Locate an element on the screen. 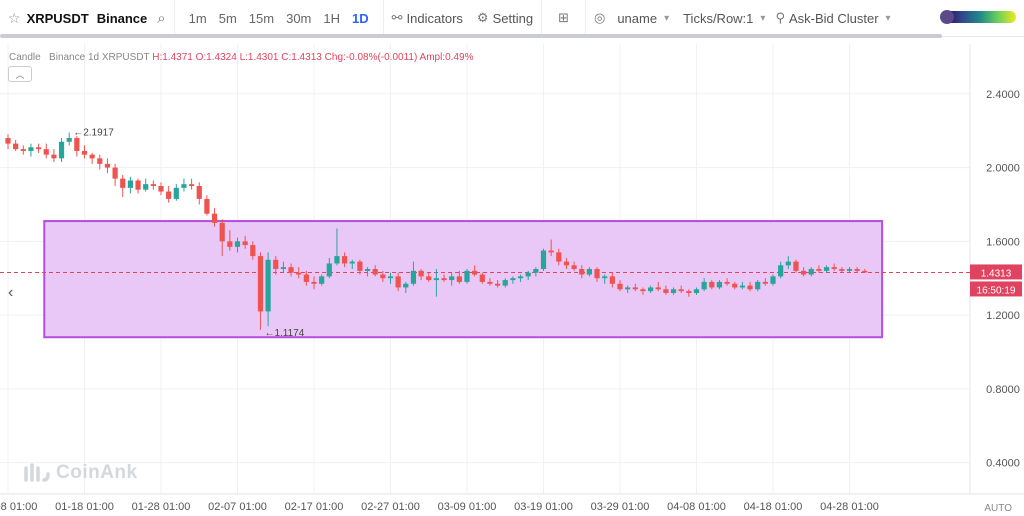  timeframe-15m: 15m is located at coordinates (261, 18).